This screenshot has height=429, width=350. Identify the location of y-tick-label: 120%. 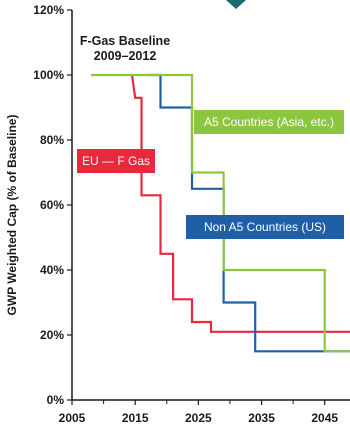
(48, 10).